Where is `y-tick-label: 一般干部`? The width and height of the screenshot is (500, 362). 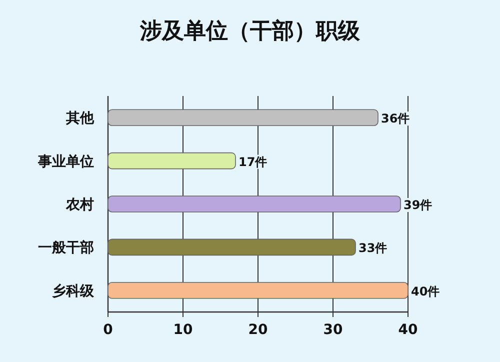 y-tick-label: 一般干部 is located at coordinates (66, 247).